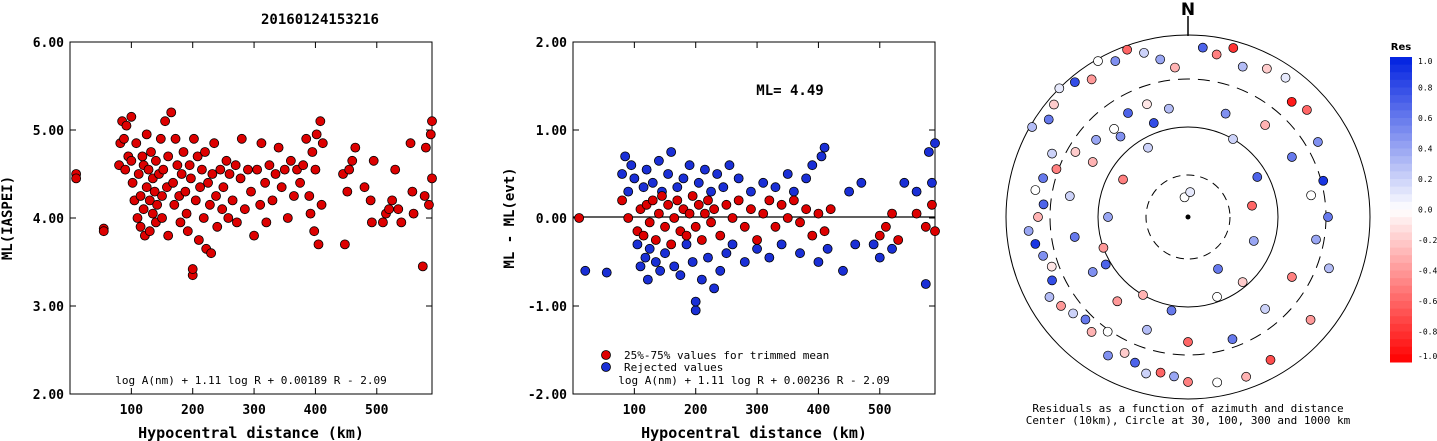  What do you see at coordinates (547, 395) in the screenshot?
I see `y-tick-label: -2.00` at bounding box center [547, 395].